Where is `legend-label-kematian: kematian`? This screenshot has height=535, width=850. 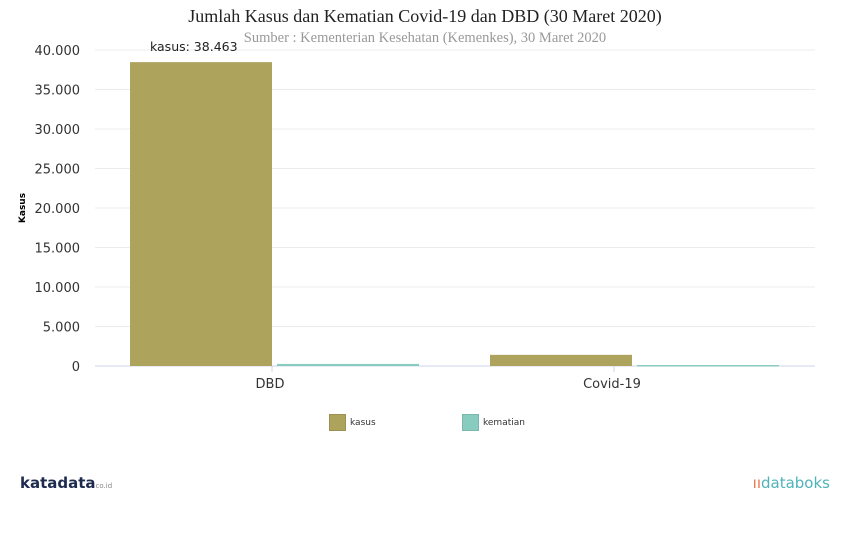 legend-label-kematian: kematian is located at coordinates (504, 422).